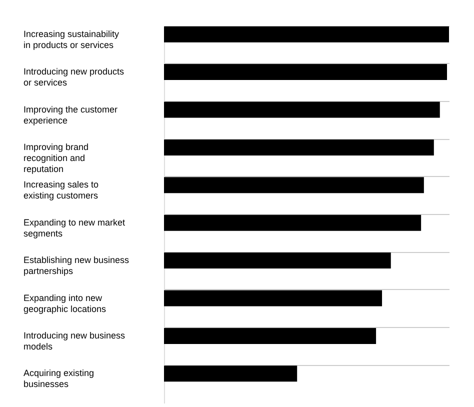 The image size is (474, 407). Describe the element at coordinates (61, 190) in the screenshot. I see `y-tick-label: Increasing sales to existing customers` at that location.